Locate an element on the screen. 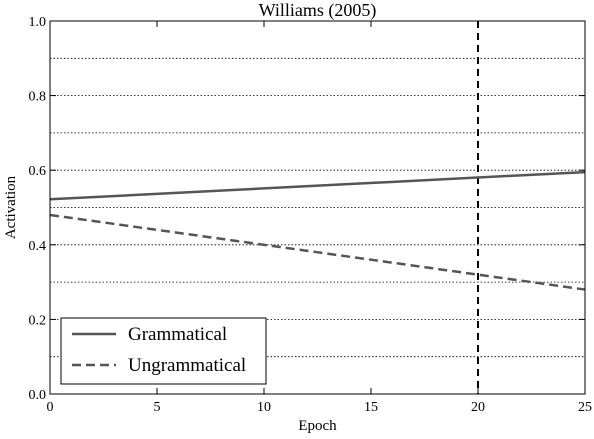 The width and height of the screenshot is (594, 439). x-tick-label: 20 is located at coordinates (478, 407).